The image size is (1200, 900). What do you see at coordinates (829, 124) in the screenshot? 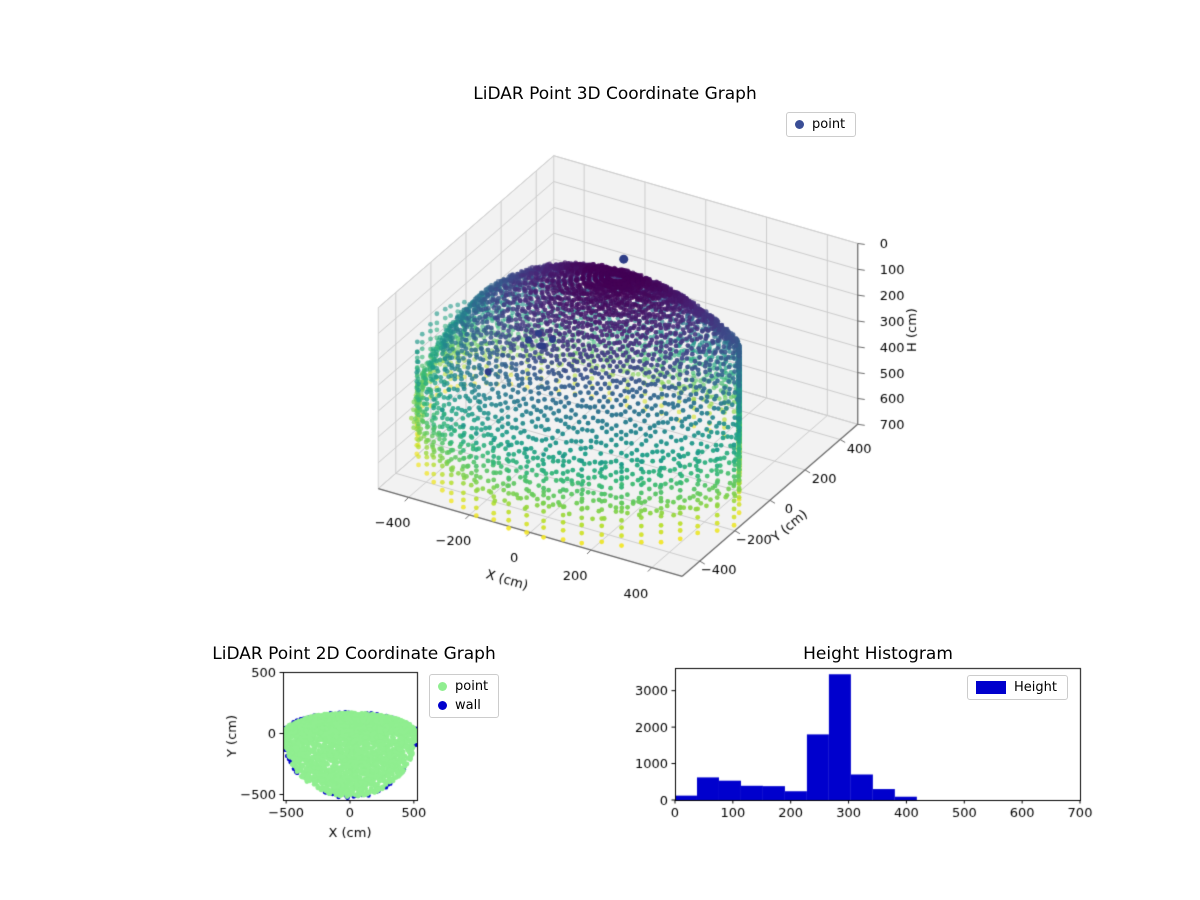
I see `plot3d-legend-label: point` at bounding box center [829, 124].